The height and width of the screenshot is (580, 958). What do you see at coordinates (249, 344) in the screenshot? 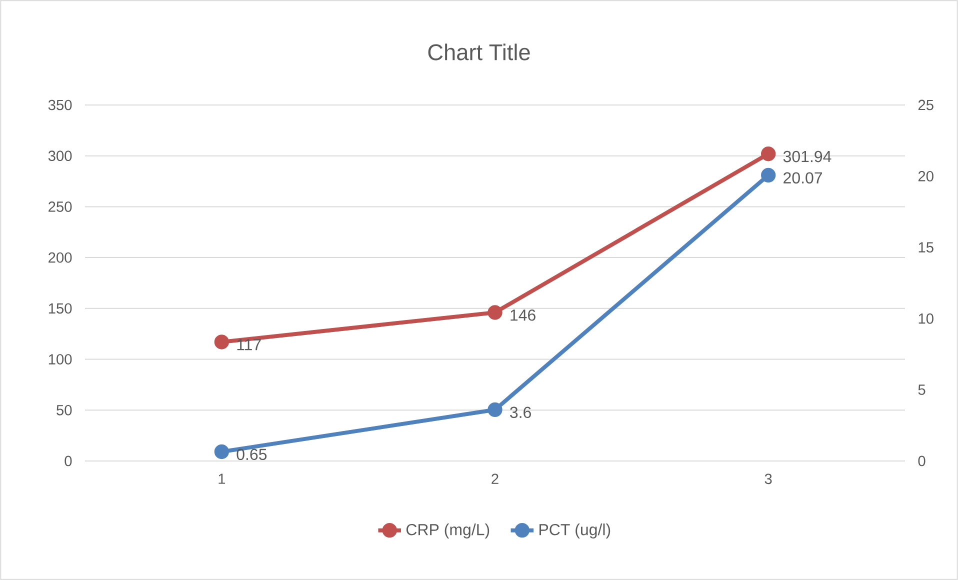
I see `data-label: 117` at bounding box center [249, 344].